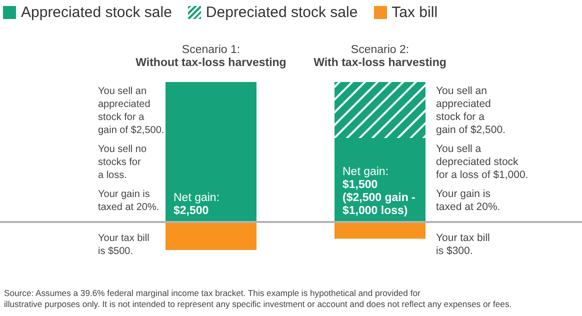  What do you see at coordinates (258, 299) in the screenshot?
I see `source-note: Source: Assumes a 39.6% federal marginal income tax bracket. This example is hypothetical and provided for illustrative purposes only. It is not intended to represent any specific investment or account and does not reflect any expenses or fees.` at bounding box center [258, 299].